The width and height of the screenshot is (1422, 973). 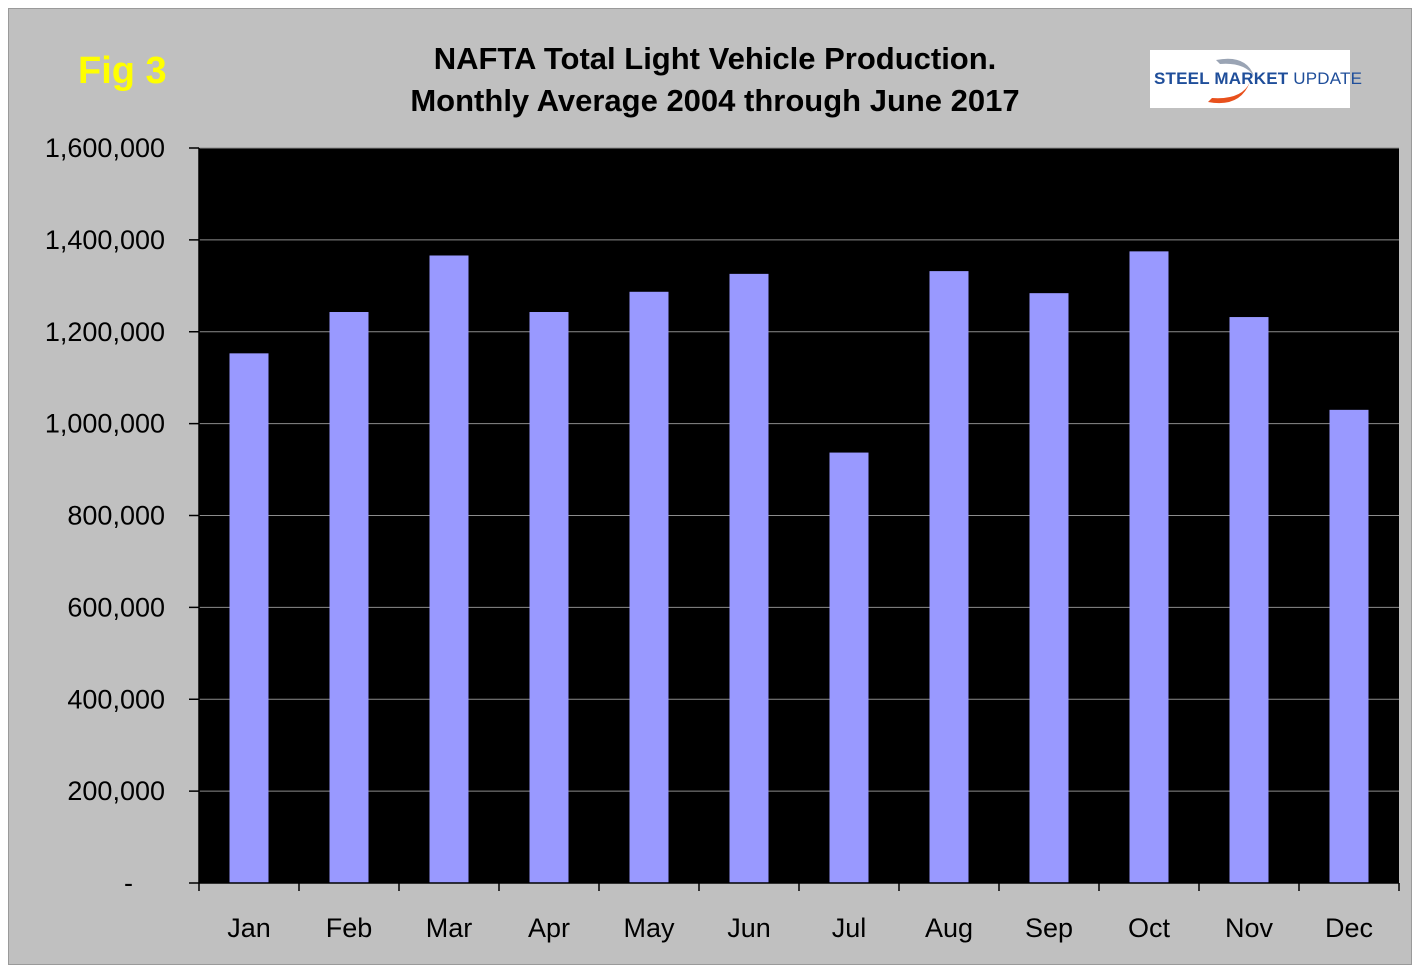 I want to click on bar-oct, so click(x=1149, y=567).